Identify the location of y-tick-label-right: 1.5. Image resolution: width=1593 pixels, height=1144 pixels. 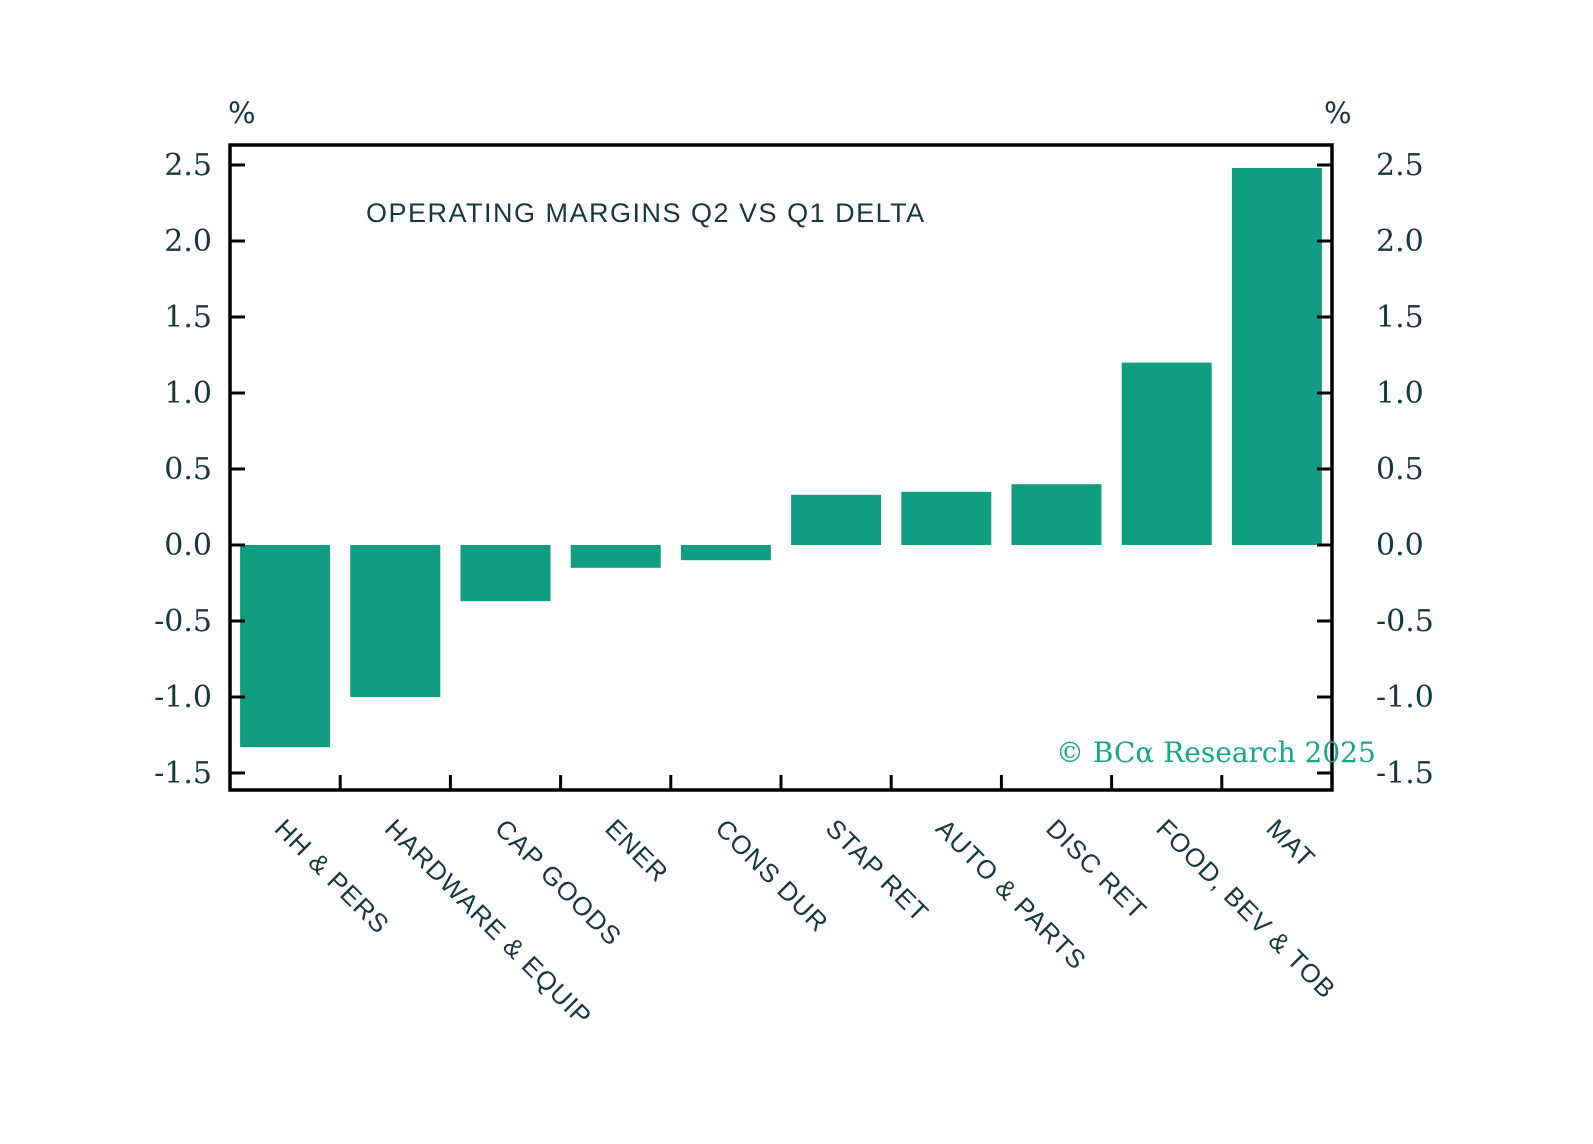
(1400, 317).